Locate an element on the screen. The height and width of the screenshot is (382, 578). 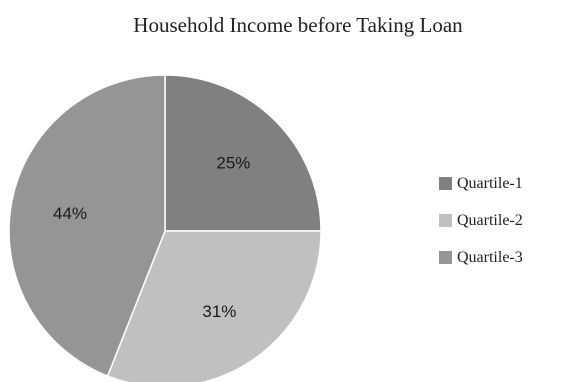
pie-slice-label-quartile-1: 25% is located at coordinates (233, 163).